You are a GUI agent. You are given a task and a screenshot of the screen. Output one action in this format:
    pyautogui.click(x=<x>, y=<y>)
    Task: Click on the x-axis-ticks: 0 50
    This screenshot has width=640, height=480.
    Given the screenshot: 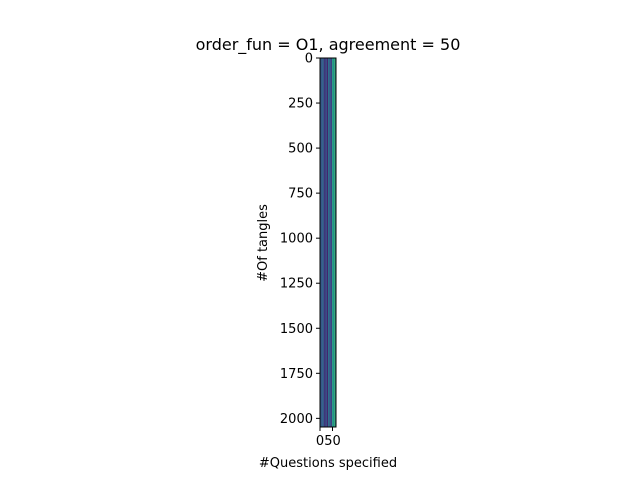 What is the action you would take?
    pyautogui.click(x=328, y=438)
    